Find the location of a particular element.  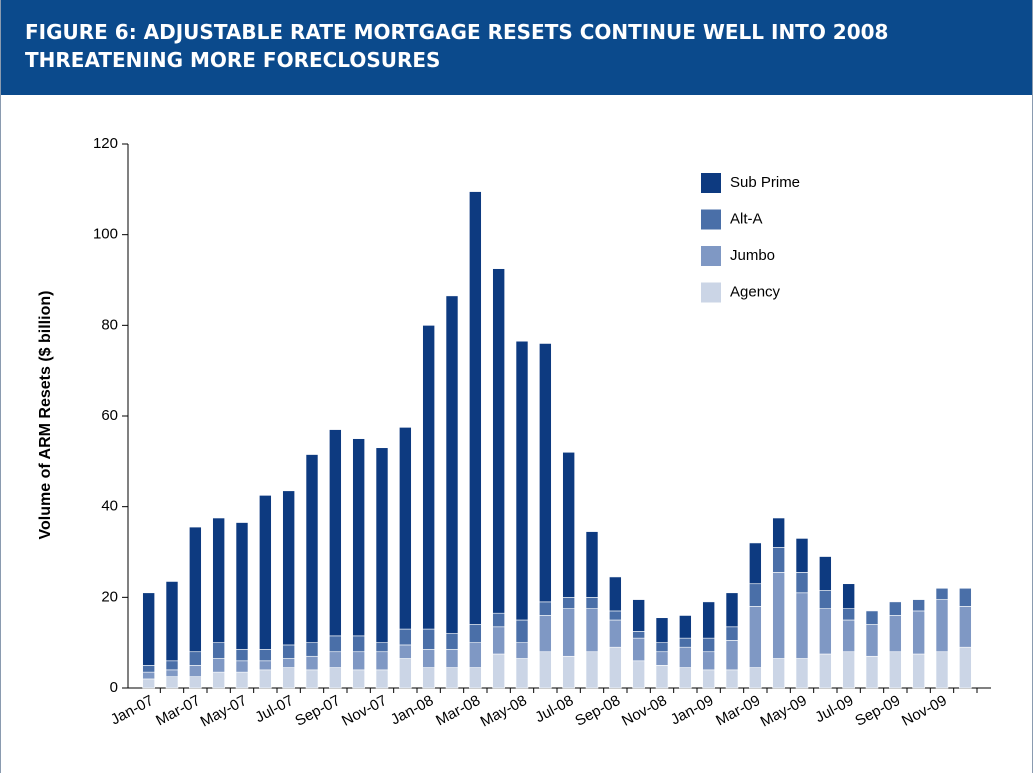

x-tick-label: Sep-07 is located at coordinates (317, 711).